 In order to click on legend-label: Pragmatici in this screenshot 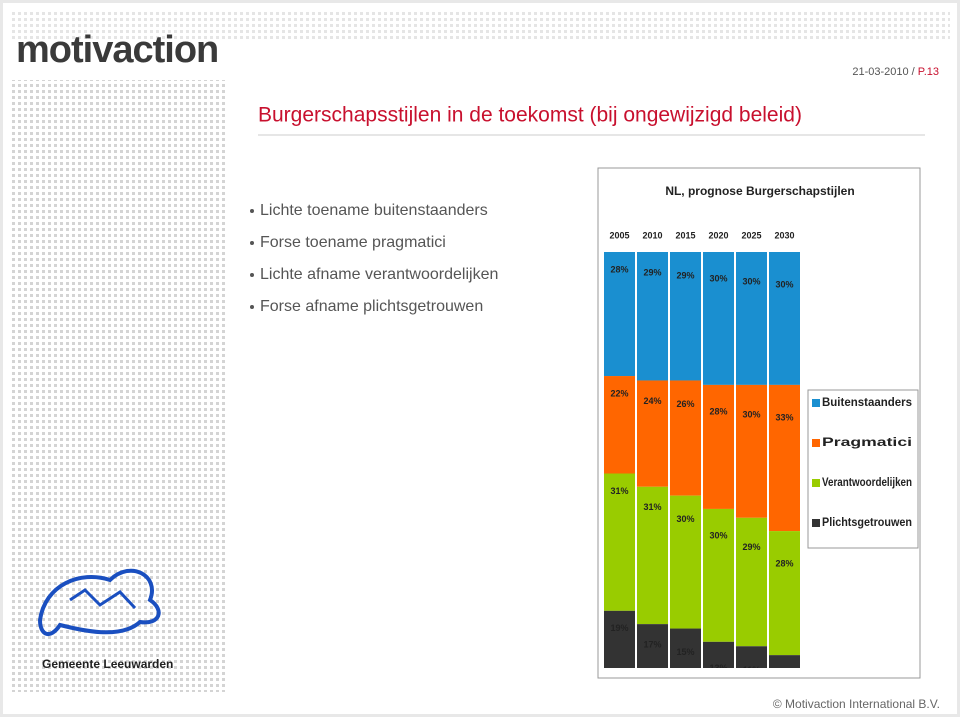, I will do `click(867, 442)`.